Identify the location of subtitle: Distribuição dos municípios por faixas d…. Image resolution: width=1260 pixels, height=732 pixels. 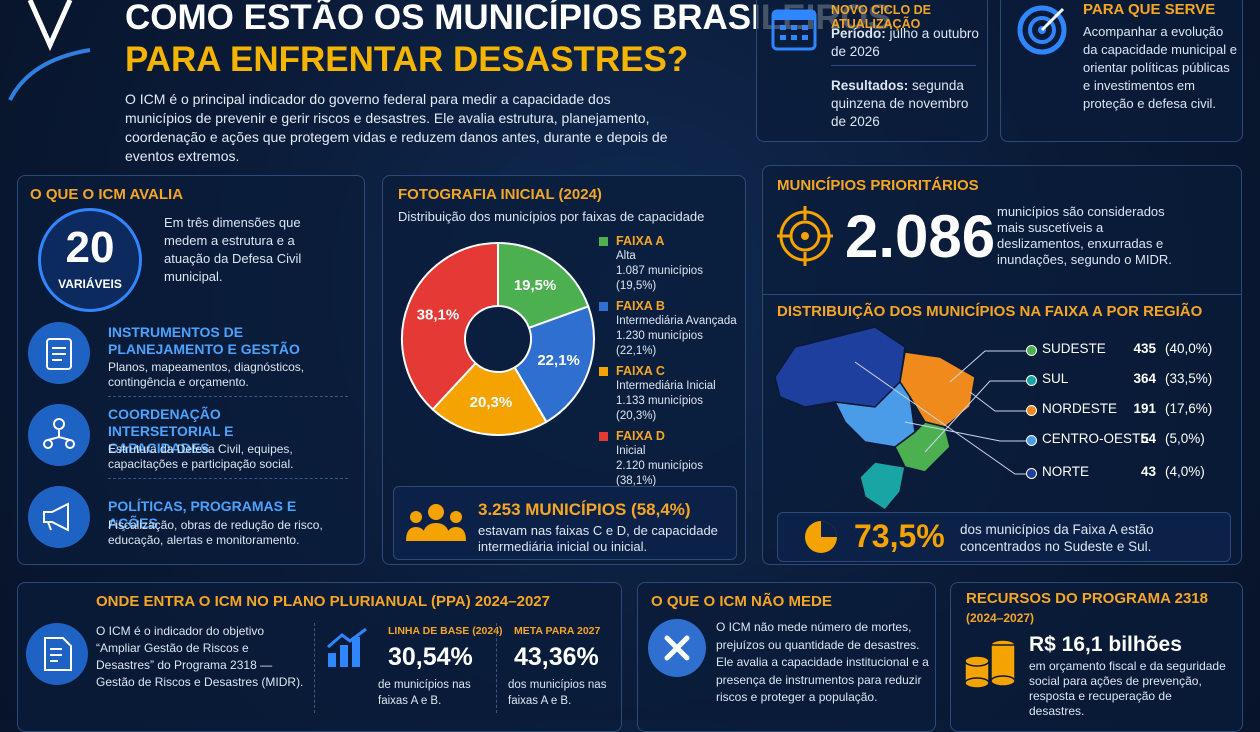
(551, 216).